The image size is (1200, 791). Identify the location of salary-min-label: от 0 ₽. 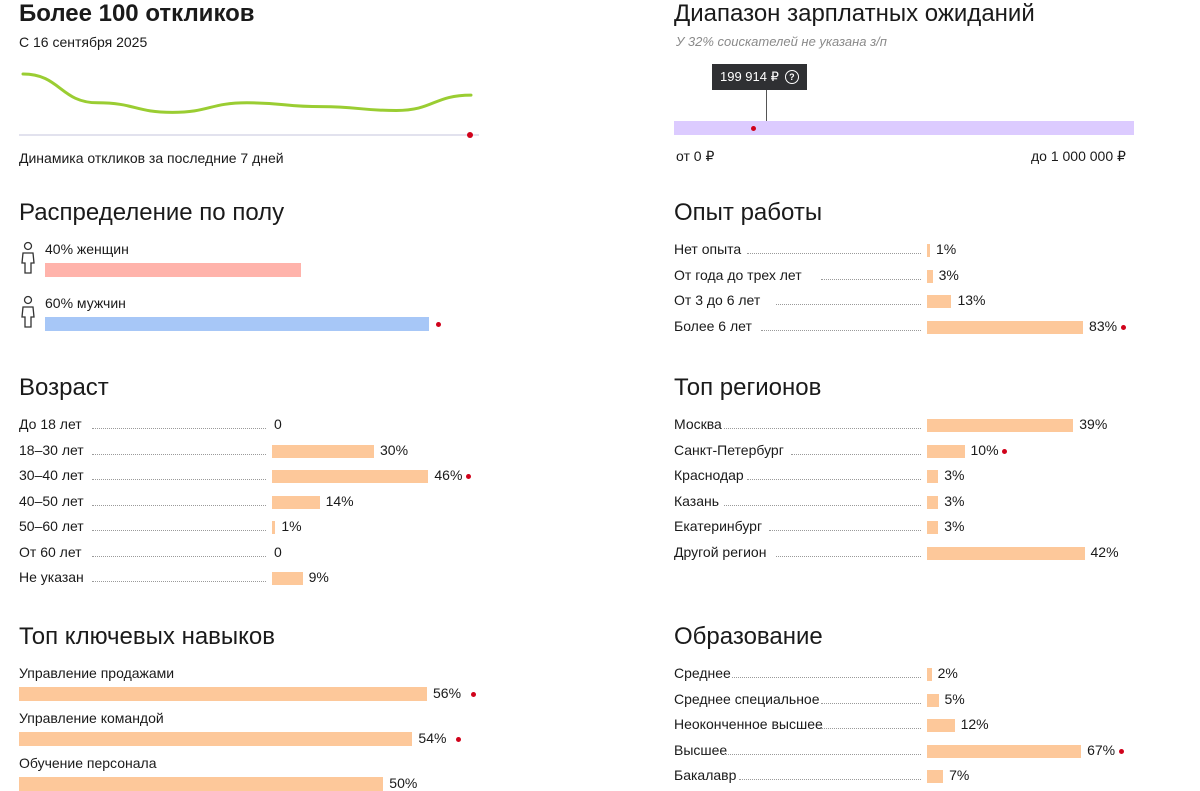
(695, 156).